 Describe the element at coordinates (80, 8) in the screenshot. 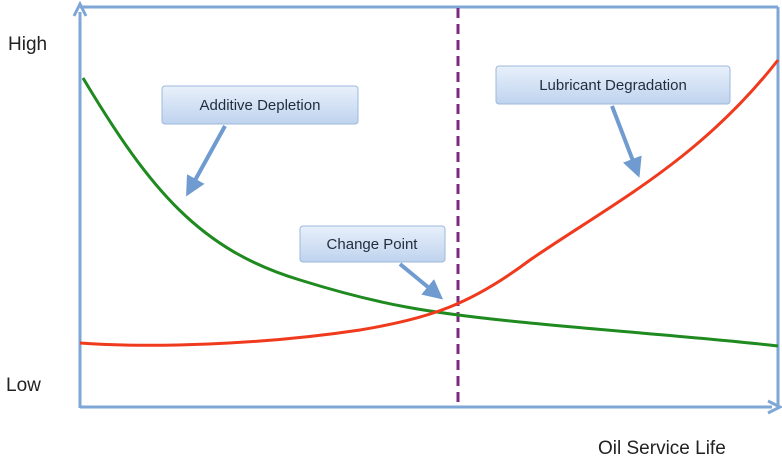

I see `y-arrow` at that location.